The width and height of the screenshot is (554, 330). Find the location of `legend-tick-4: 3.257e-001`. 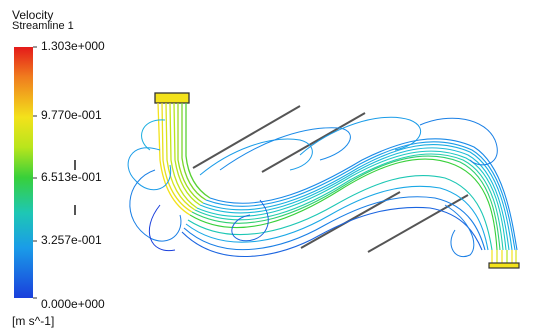

legend-tick-4: 3.257e-001 is located at coordinates (71, 240).